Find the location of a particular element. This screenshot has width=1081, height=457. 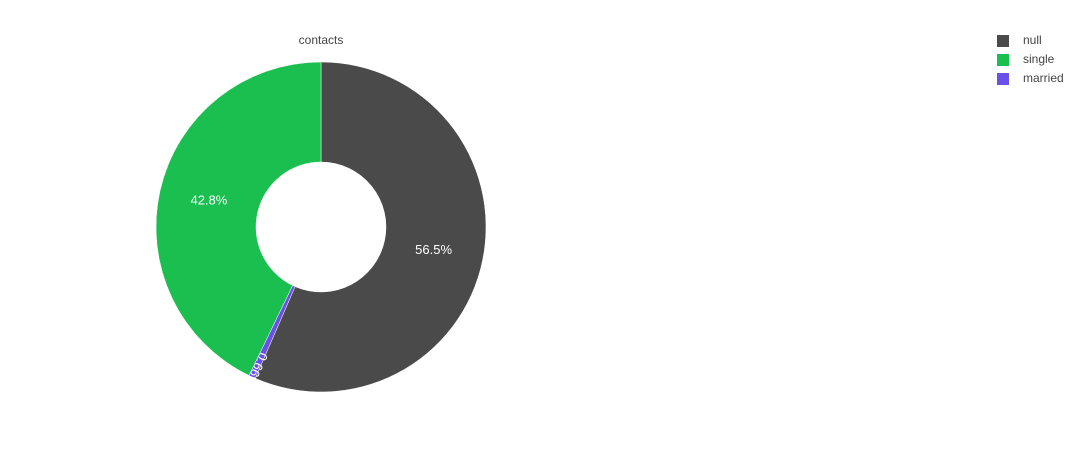

chart-title: contacts is located at coordinates (321, 40).